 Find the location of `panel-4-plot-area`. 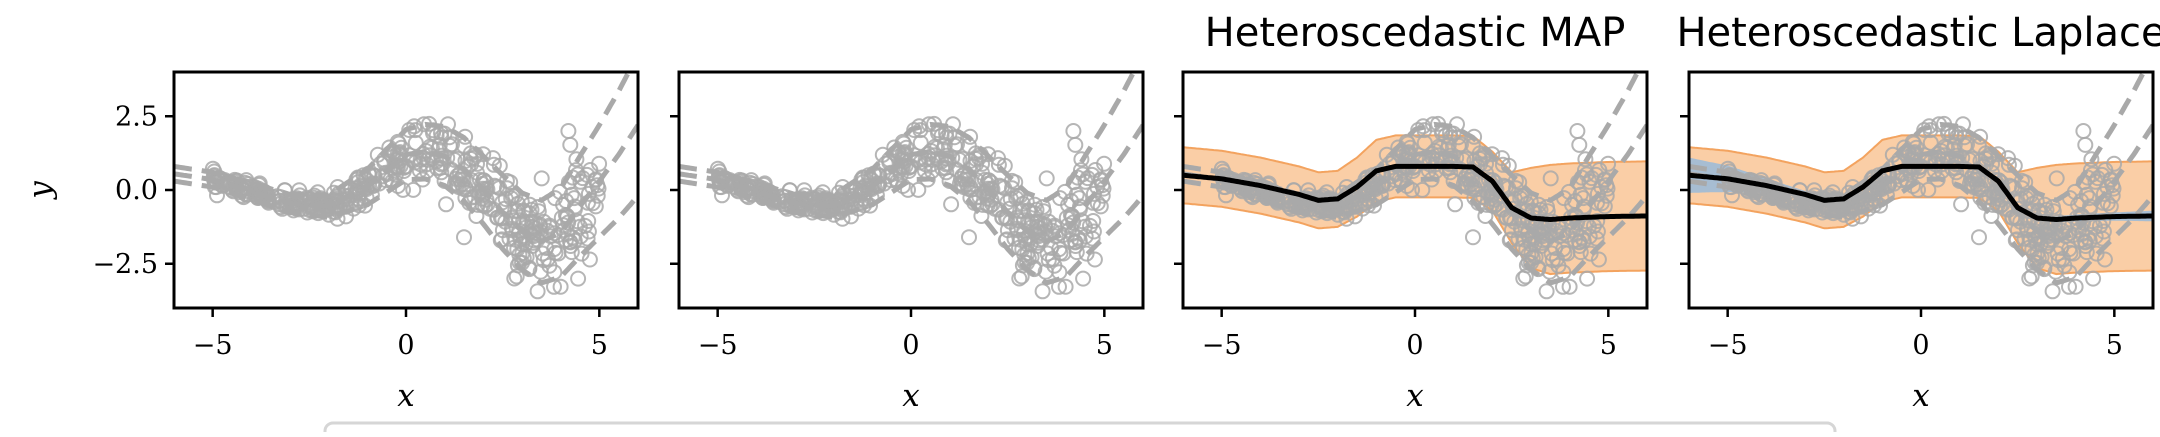

panel-4-plot-area is located at coordinates (1921, 186).